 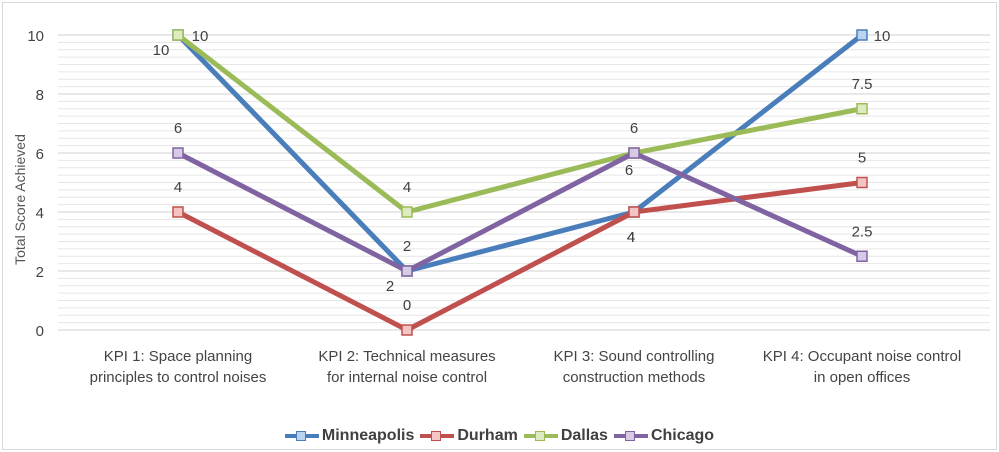 I want to click on legend-item-durham: Durham, so click(x=469, y=436).